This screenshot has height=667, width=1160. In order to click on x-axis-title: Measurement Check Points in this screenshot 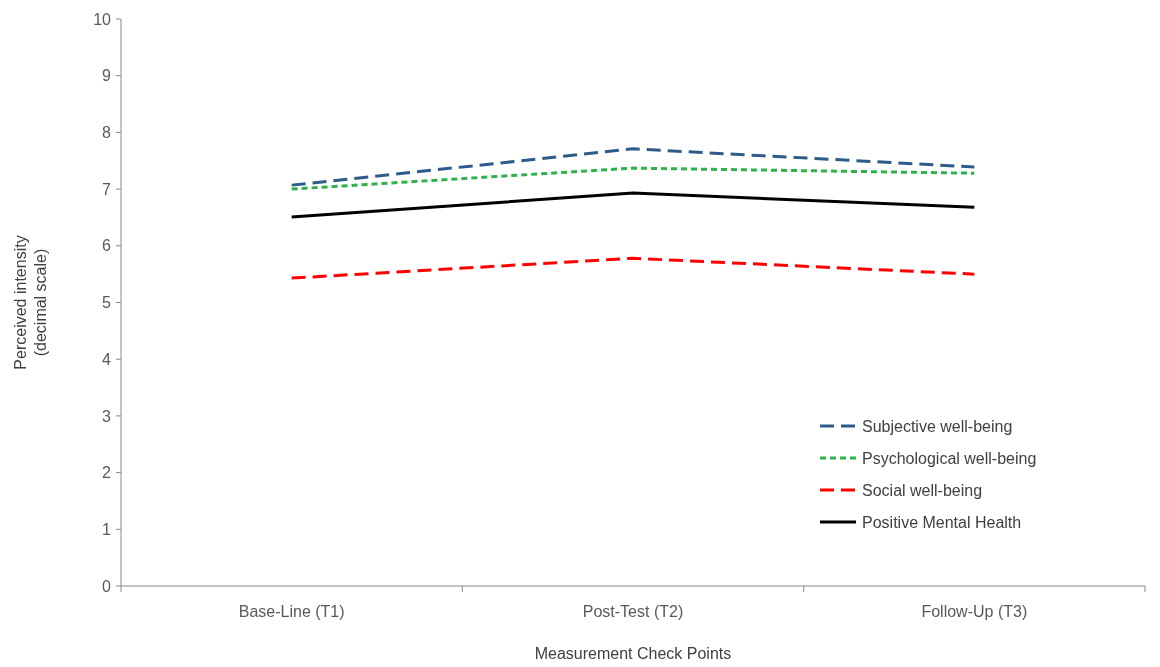, I will do `click(633, 653)`.